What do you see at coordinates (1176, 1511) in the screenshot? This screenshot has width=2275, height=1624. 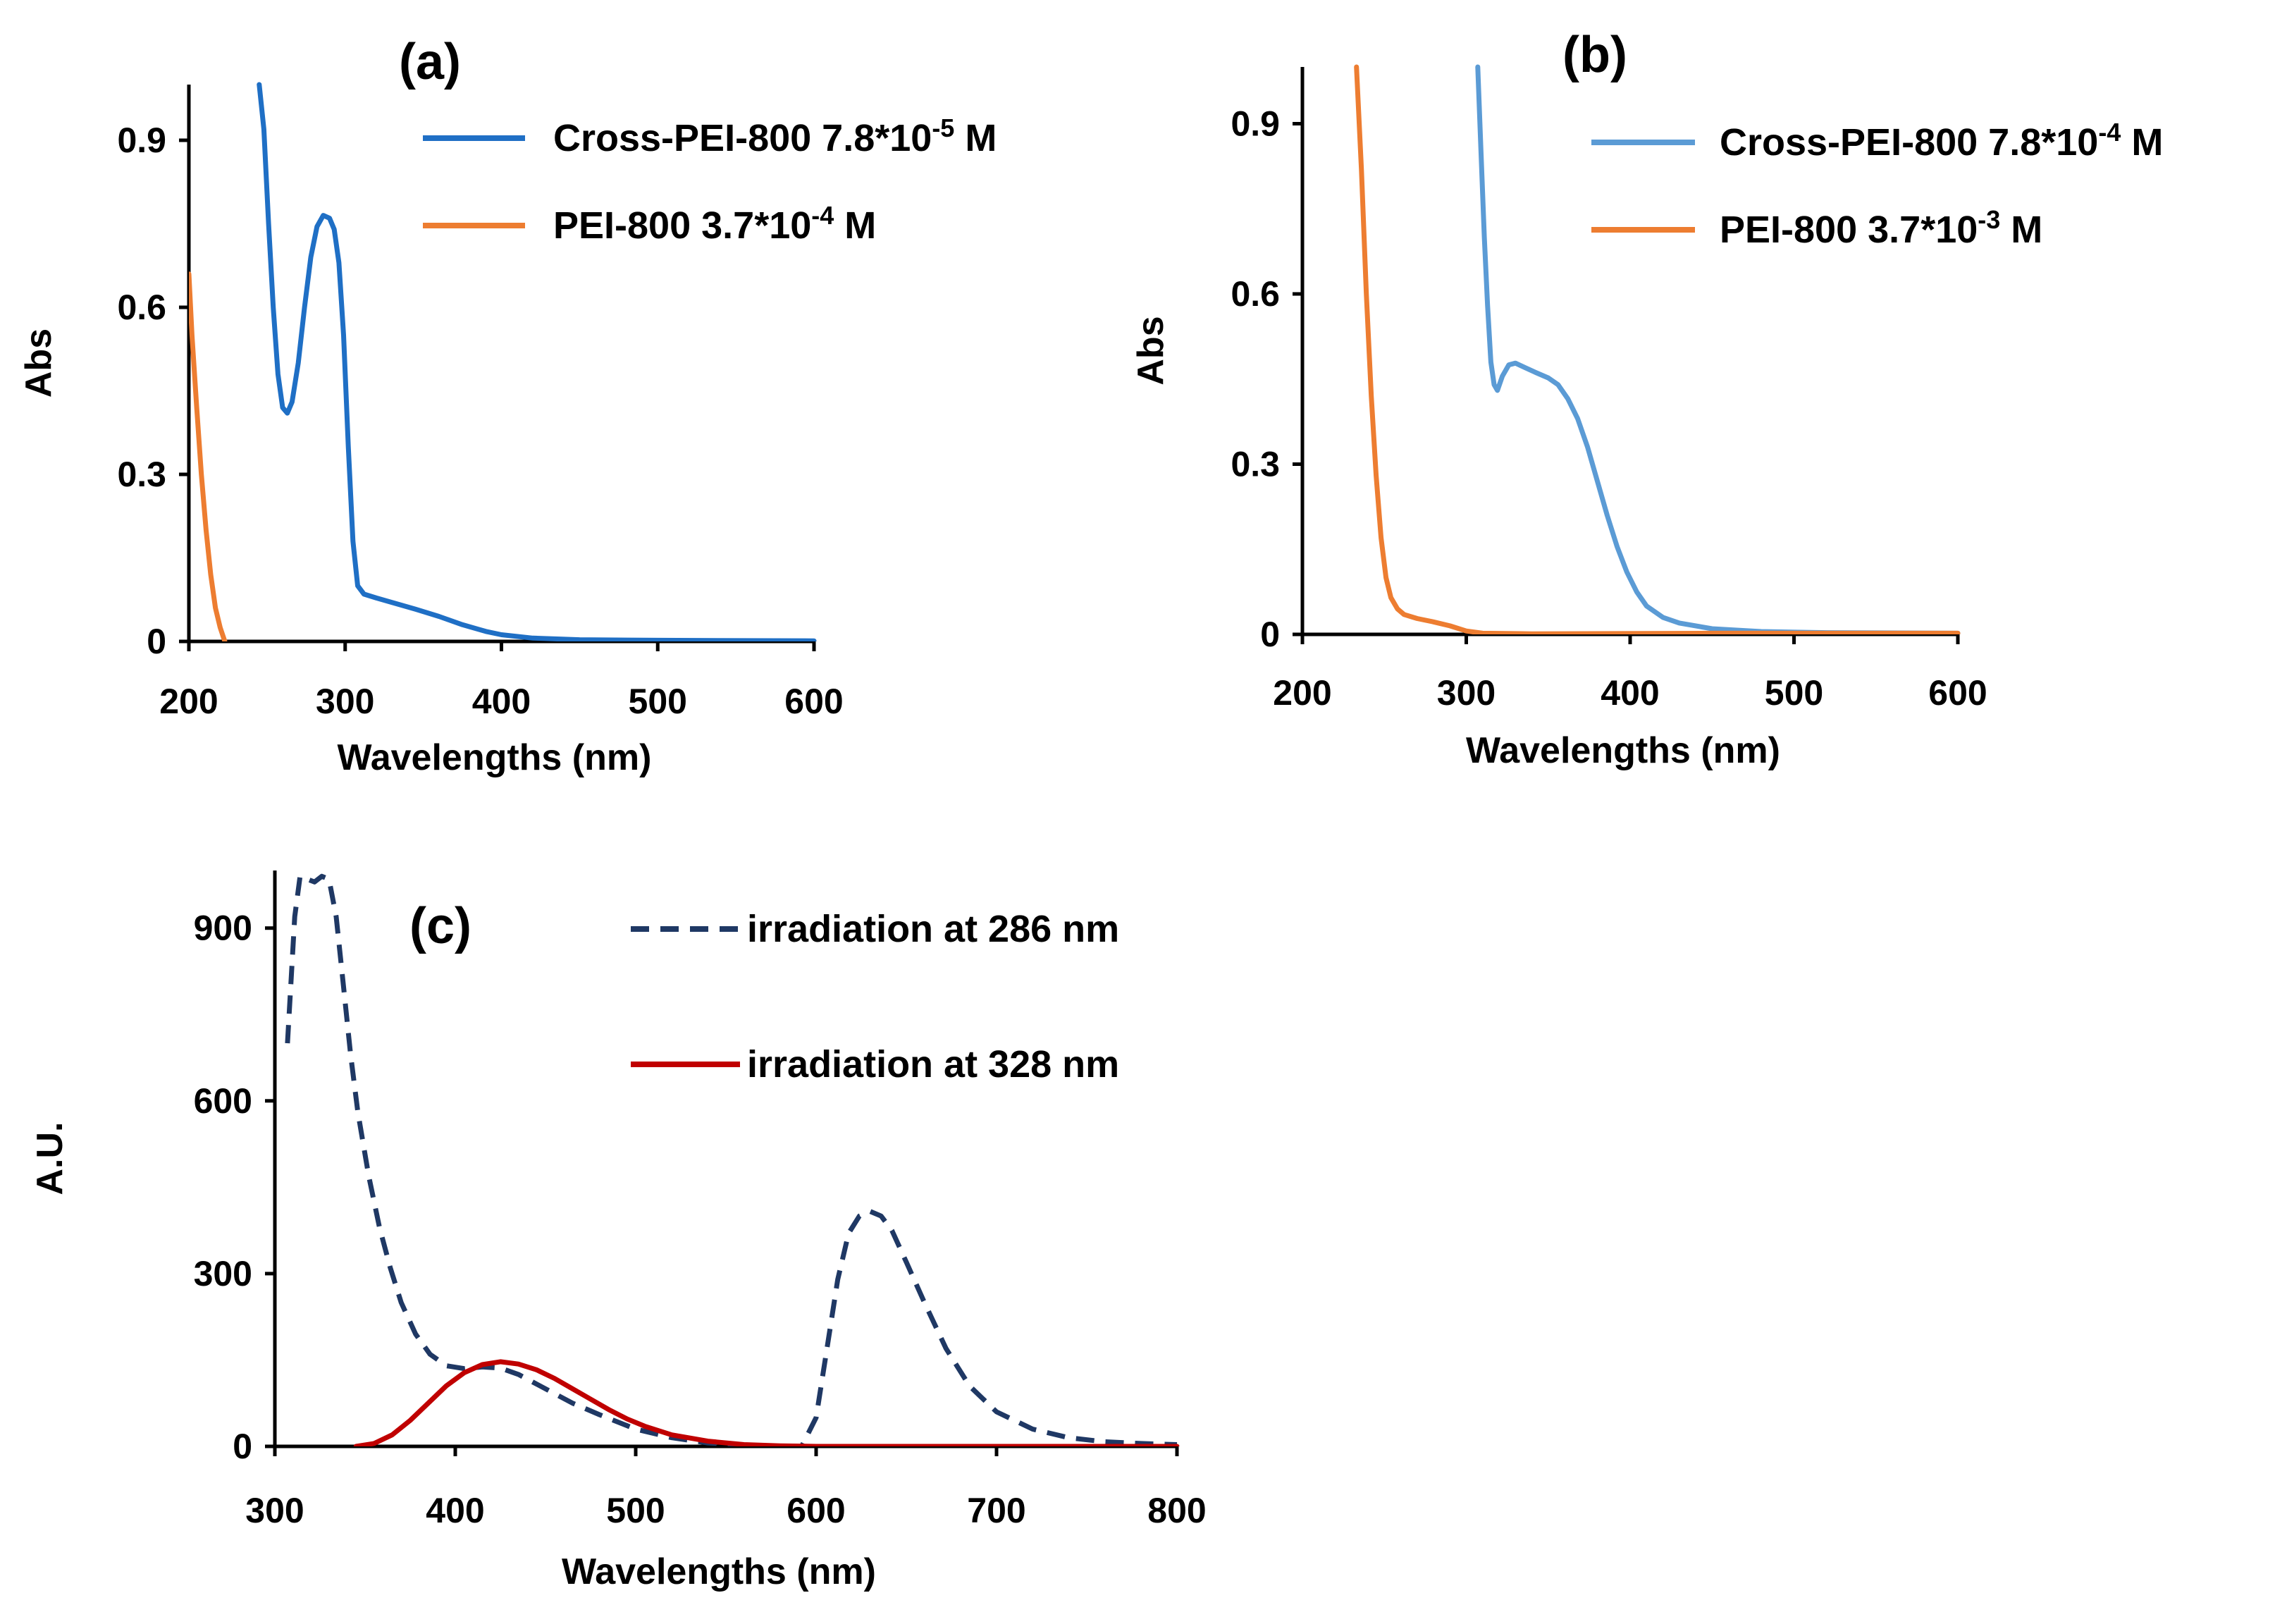 I see `x-tick-label: 800` at bounding box center [1176, 1511].